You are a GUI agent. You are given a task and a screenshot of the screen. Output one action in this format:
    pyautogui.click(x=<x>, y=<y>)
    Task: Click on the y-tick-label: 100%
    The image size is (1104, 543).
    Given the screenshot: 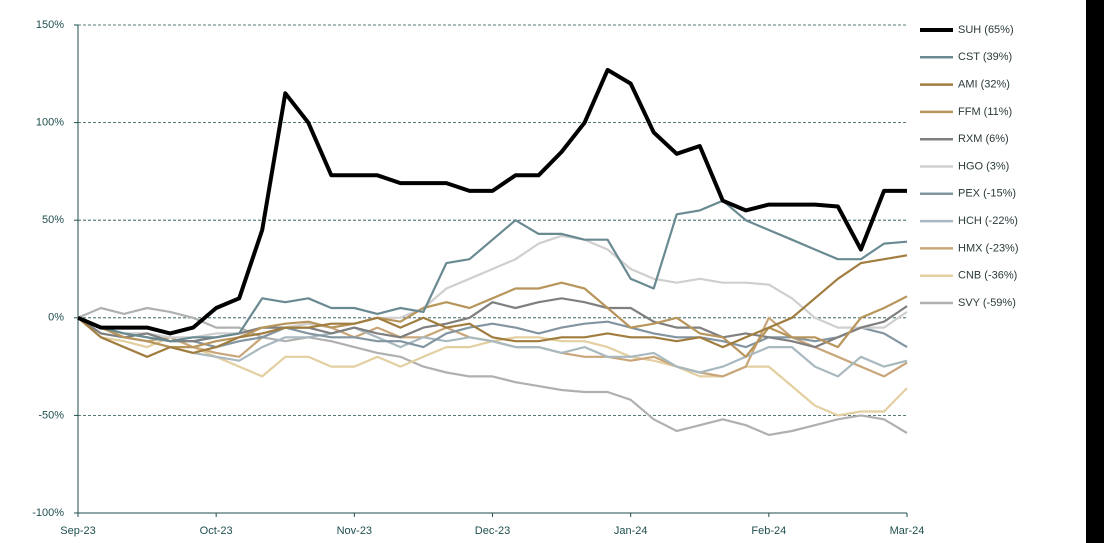 What is the action you would take?
    pyautogui.click(x=50, y=123)
    